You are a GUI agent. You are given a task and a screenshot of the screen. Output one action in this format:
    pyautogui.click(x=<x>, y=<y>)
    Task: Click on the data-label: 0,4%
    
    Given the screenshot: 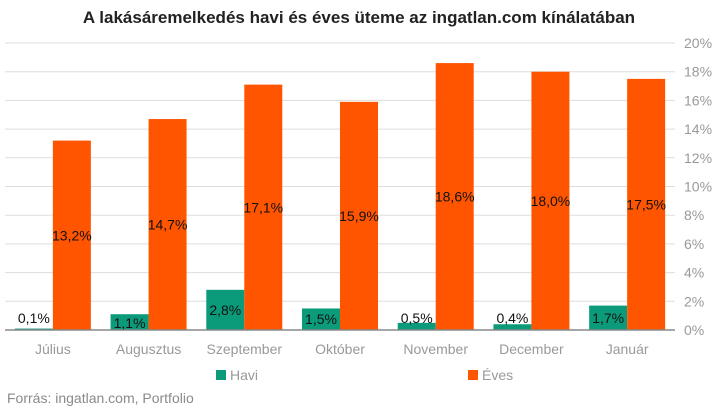 What is the action you would take?
    pyautogui.click(x=512, y=318)
    